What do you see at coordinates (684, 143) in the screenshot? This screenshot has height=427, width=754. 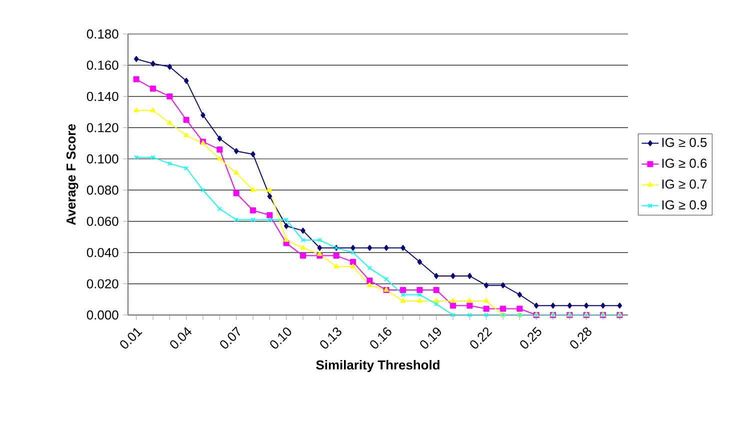 I see `legend-label: IG ≥ 0.5` at bounding box center [684, 143].